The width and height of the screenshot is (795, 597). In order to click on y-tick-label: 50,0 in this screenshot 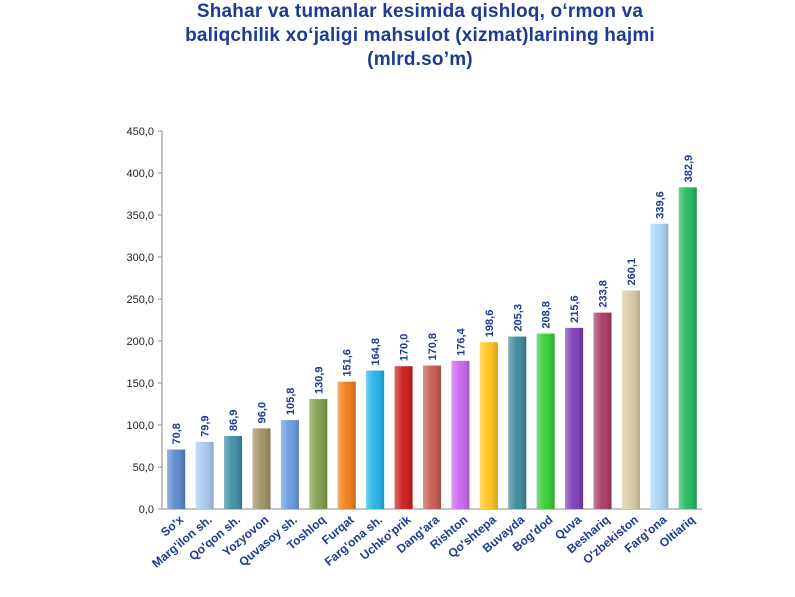, I will do `click(143, 468)`.